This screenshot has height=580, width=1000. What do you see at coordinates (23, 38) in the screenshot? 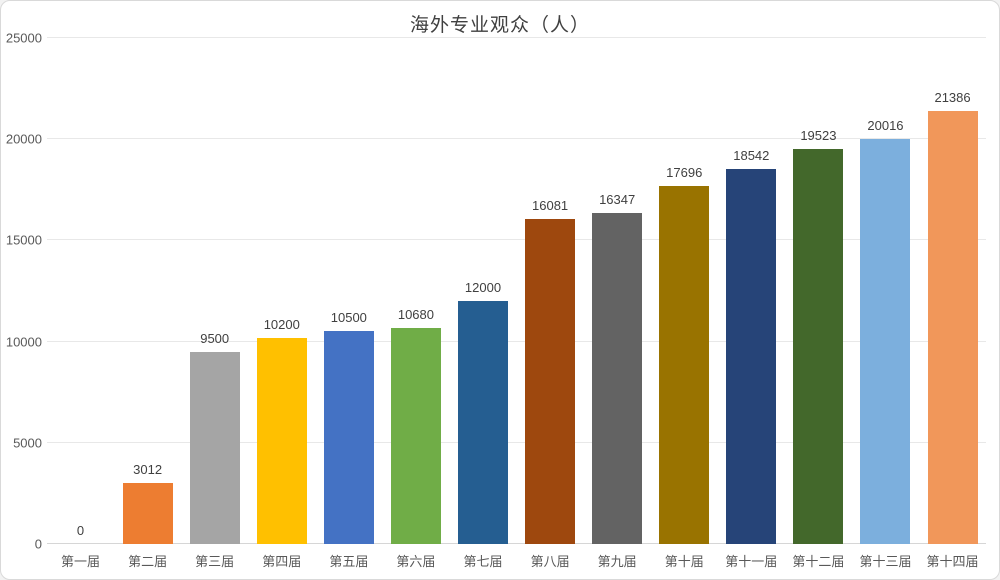
I see `y-axis-tick-label: 25000` at bounding box center [23, 38].